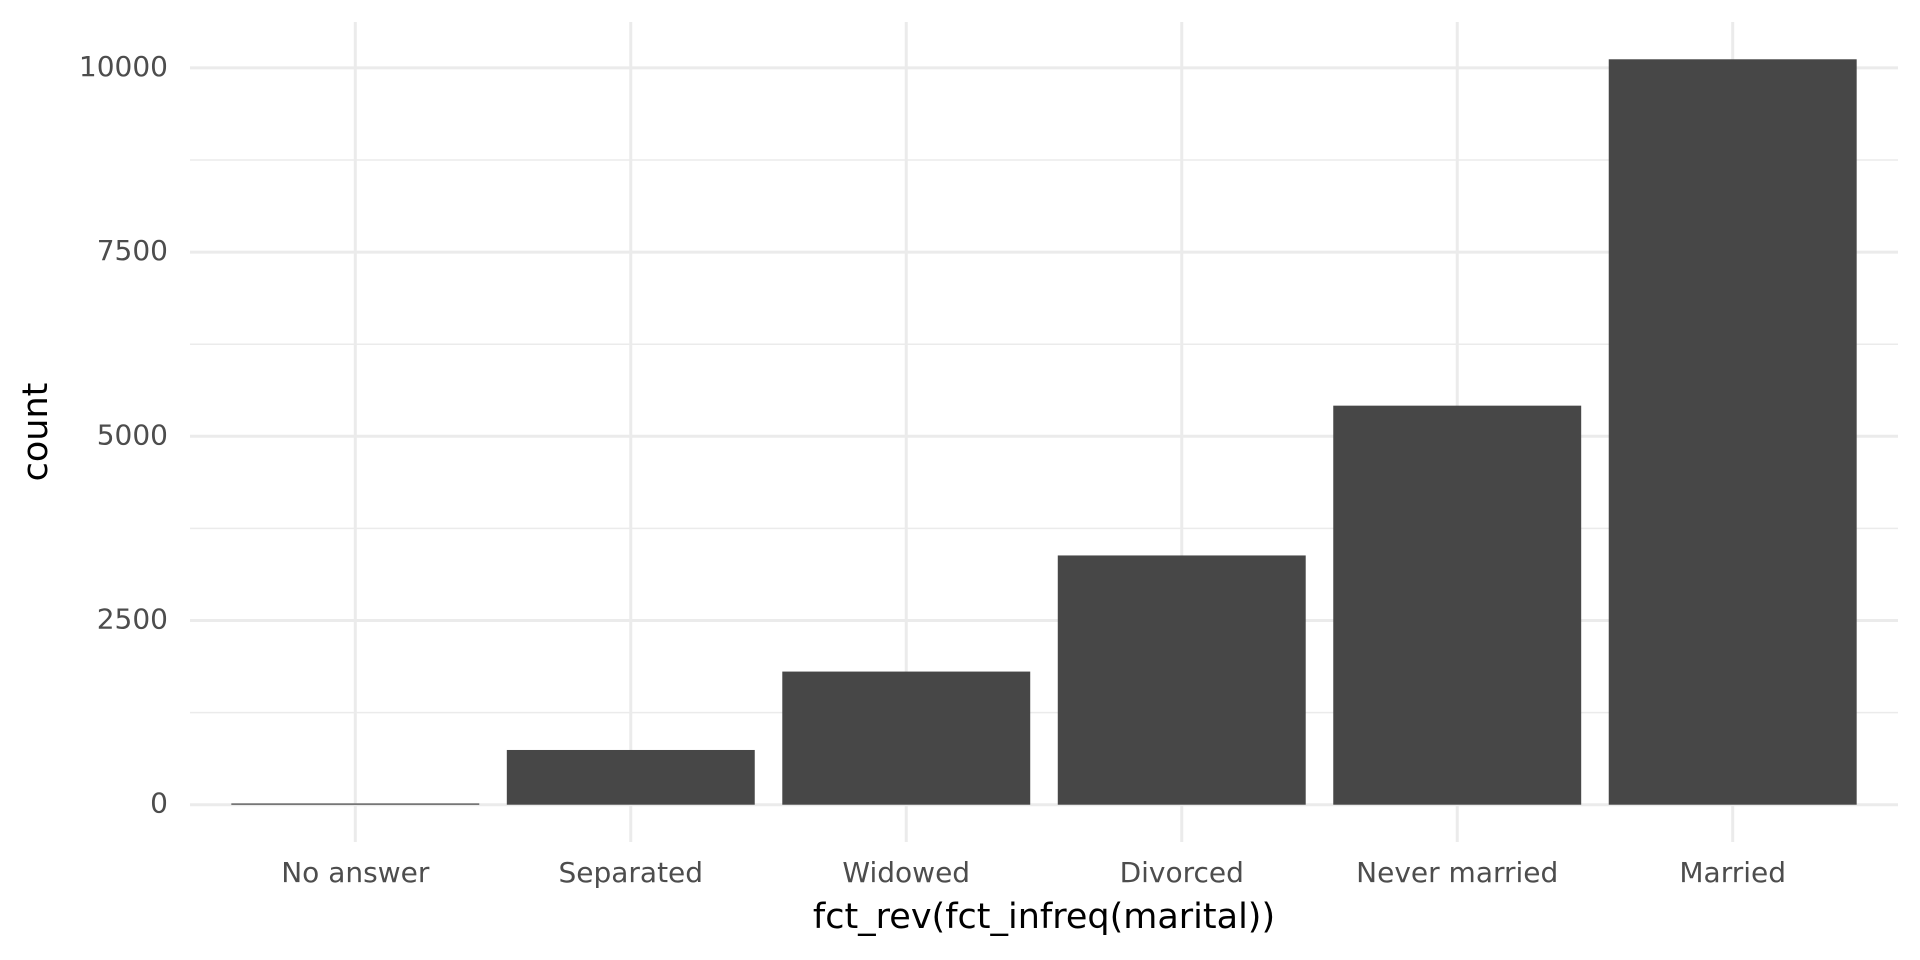 This screenshot has width=1920, height=960. What do you see at coordinates (630, 872) in the screenshot?
I see `x-tick-label: Separated` at bounding box center [630, 872].